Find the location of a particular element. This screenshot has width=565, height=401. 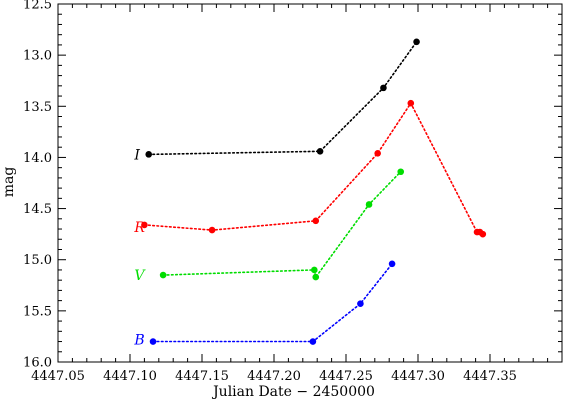

x-tick-label: 4447.05 is located at coordinates (58, 376).